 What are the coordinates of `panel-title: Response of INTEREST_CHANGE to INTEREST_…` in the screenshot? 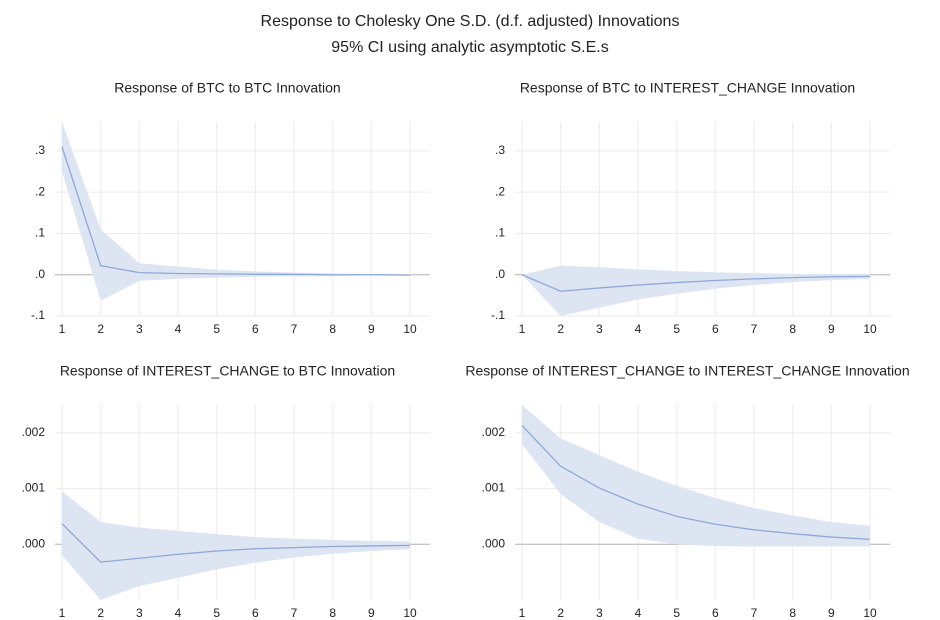 It's located at (687, 371).